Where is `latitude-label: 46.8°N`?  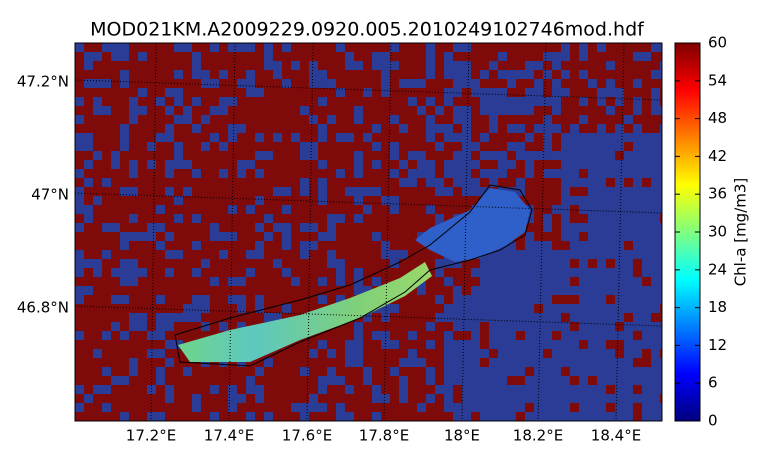
latitude-label: 46.8°N is located at coordinates (43, 308).